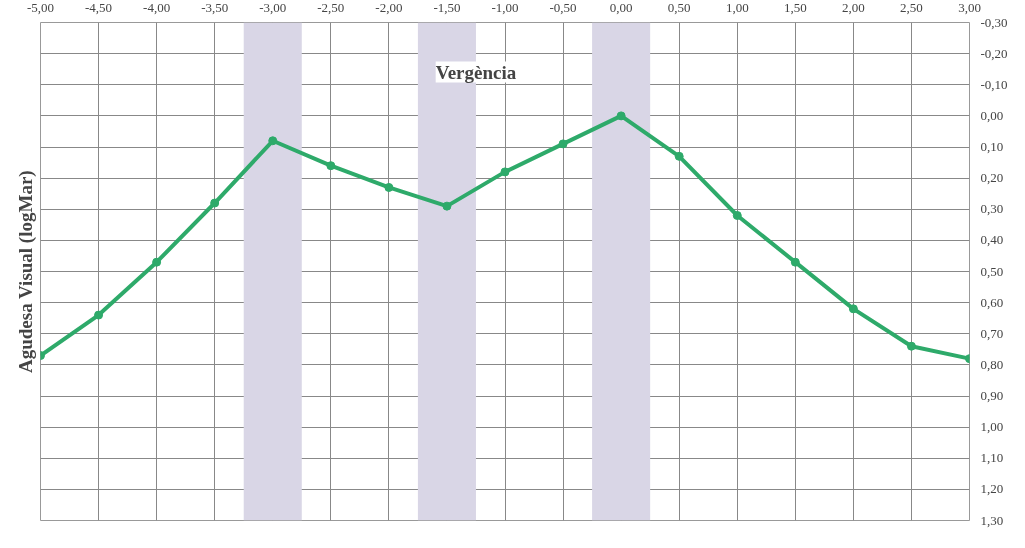 The width and height of the screenshot is (1025, 548). What do you see at coordinates (992, 115) in the screenshot?
I see `y-tick-label: 0,00` at bounding box center [992, 115].